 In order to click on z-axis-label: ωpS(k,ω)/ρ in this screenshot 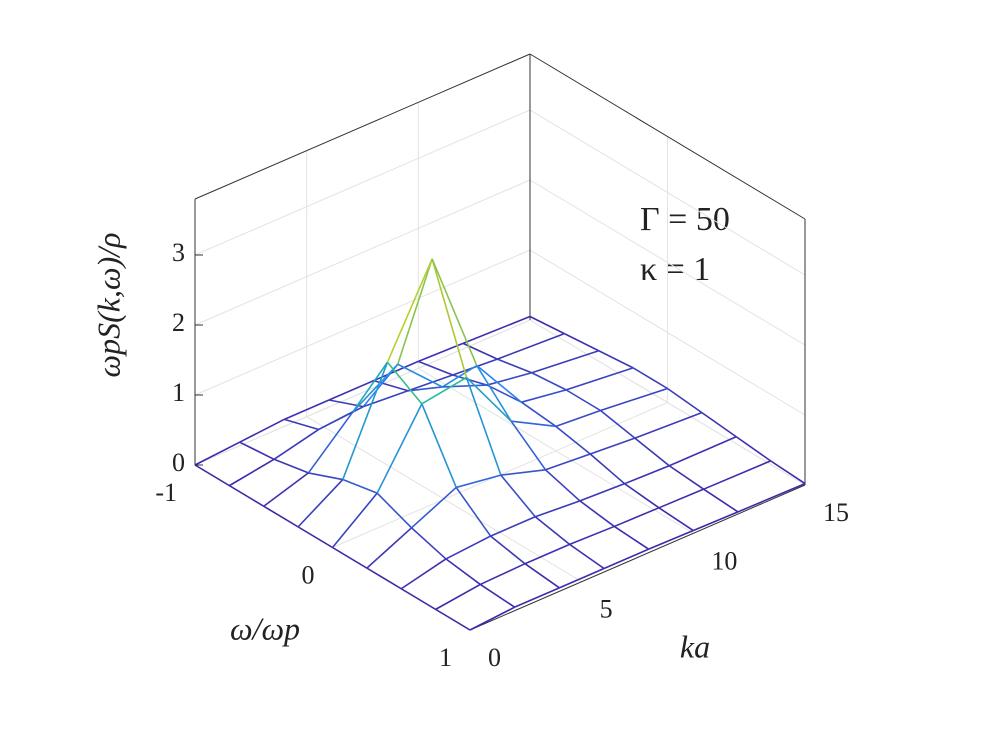, I will do `click(108, 305)`.